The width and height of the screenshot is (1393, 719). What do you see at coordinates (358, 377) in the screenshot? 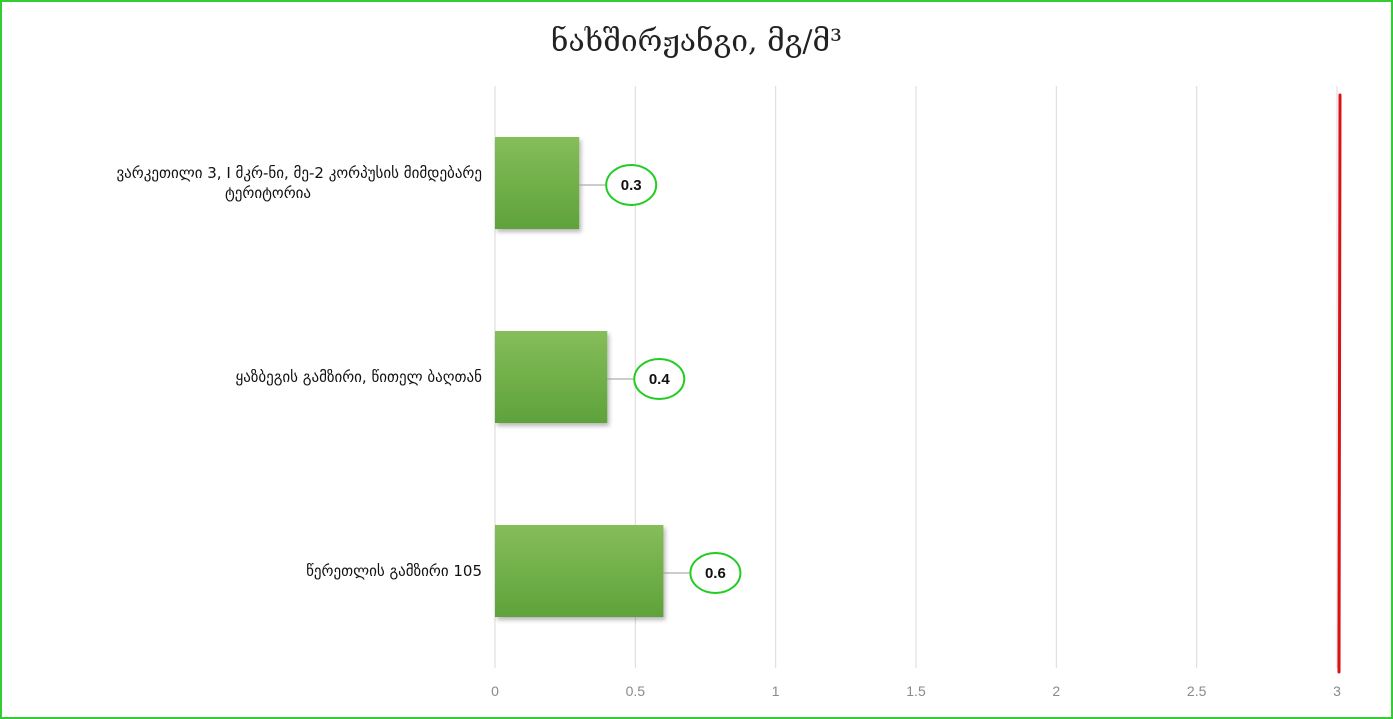
I see `category-label: ყაზბეგის გამზირი, წითელ ბაღთან` at bounding box center [358, 377].